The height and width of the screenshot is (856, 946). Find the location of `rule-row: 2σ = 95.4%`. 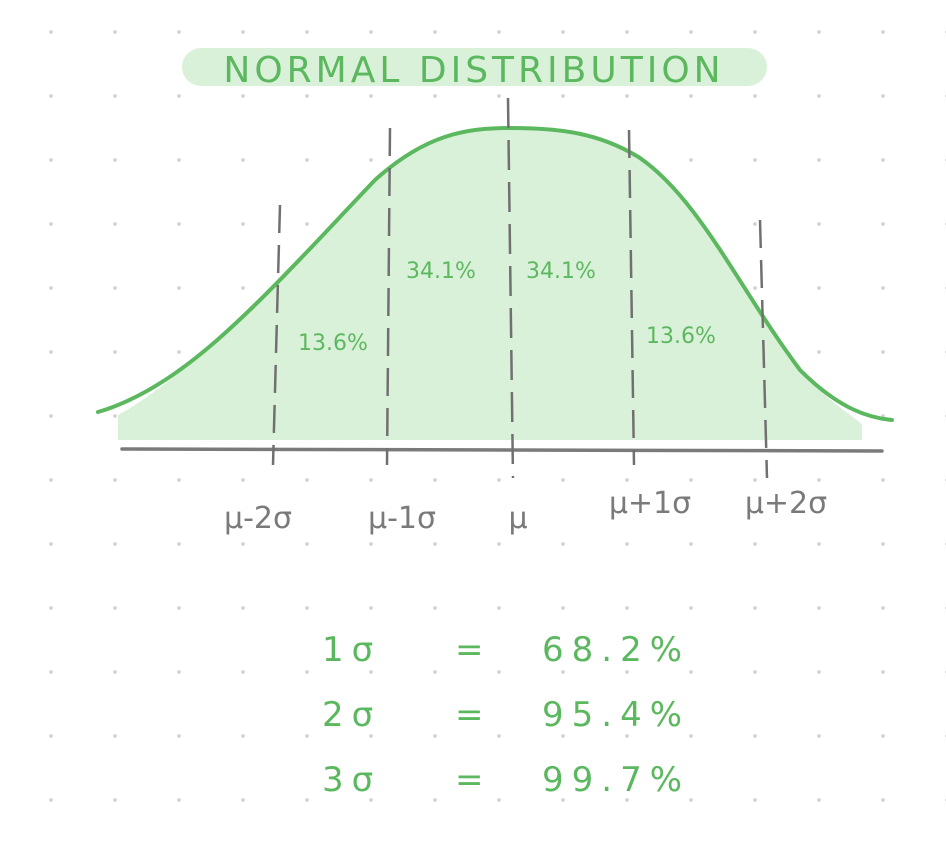

rule-row: 2σ = 95.4% is located at coordinates (506, 715).